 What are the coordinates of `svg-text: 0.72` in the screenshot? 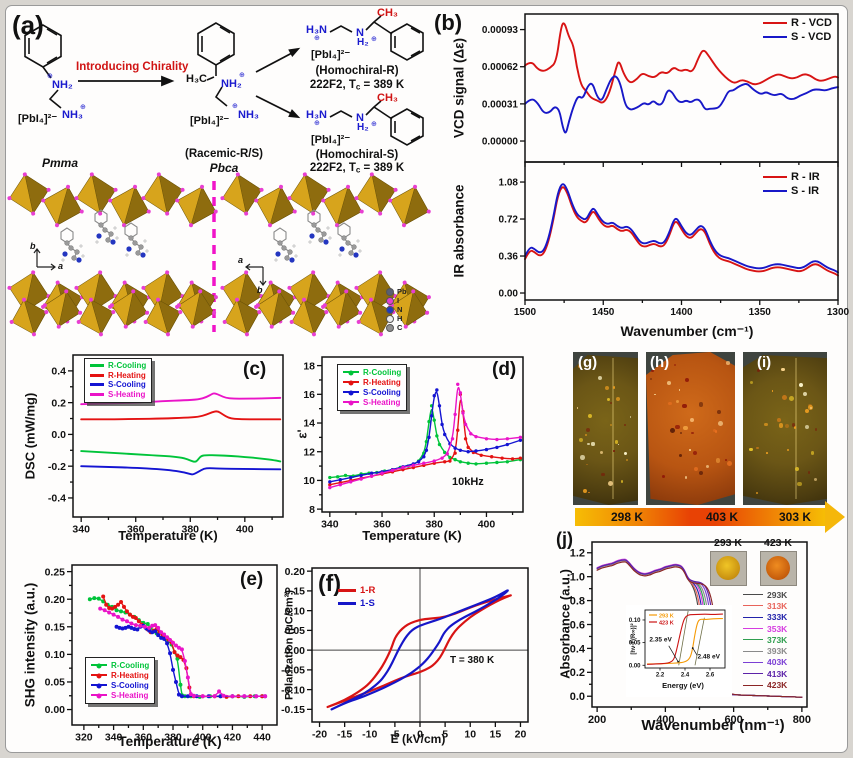 It's located at (509, 220).